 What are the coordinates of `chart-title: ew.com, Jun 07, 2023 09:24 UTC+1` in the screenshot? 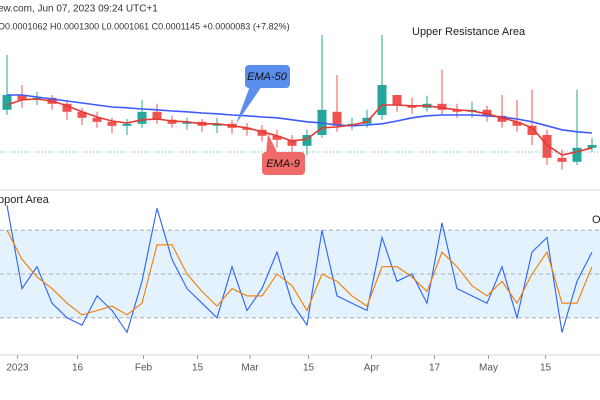 It's located at (79, 9).